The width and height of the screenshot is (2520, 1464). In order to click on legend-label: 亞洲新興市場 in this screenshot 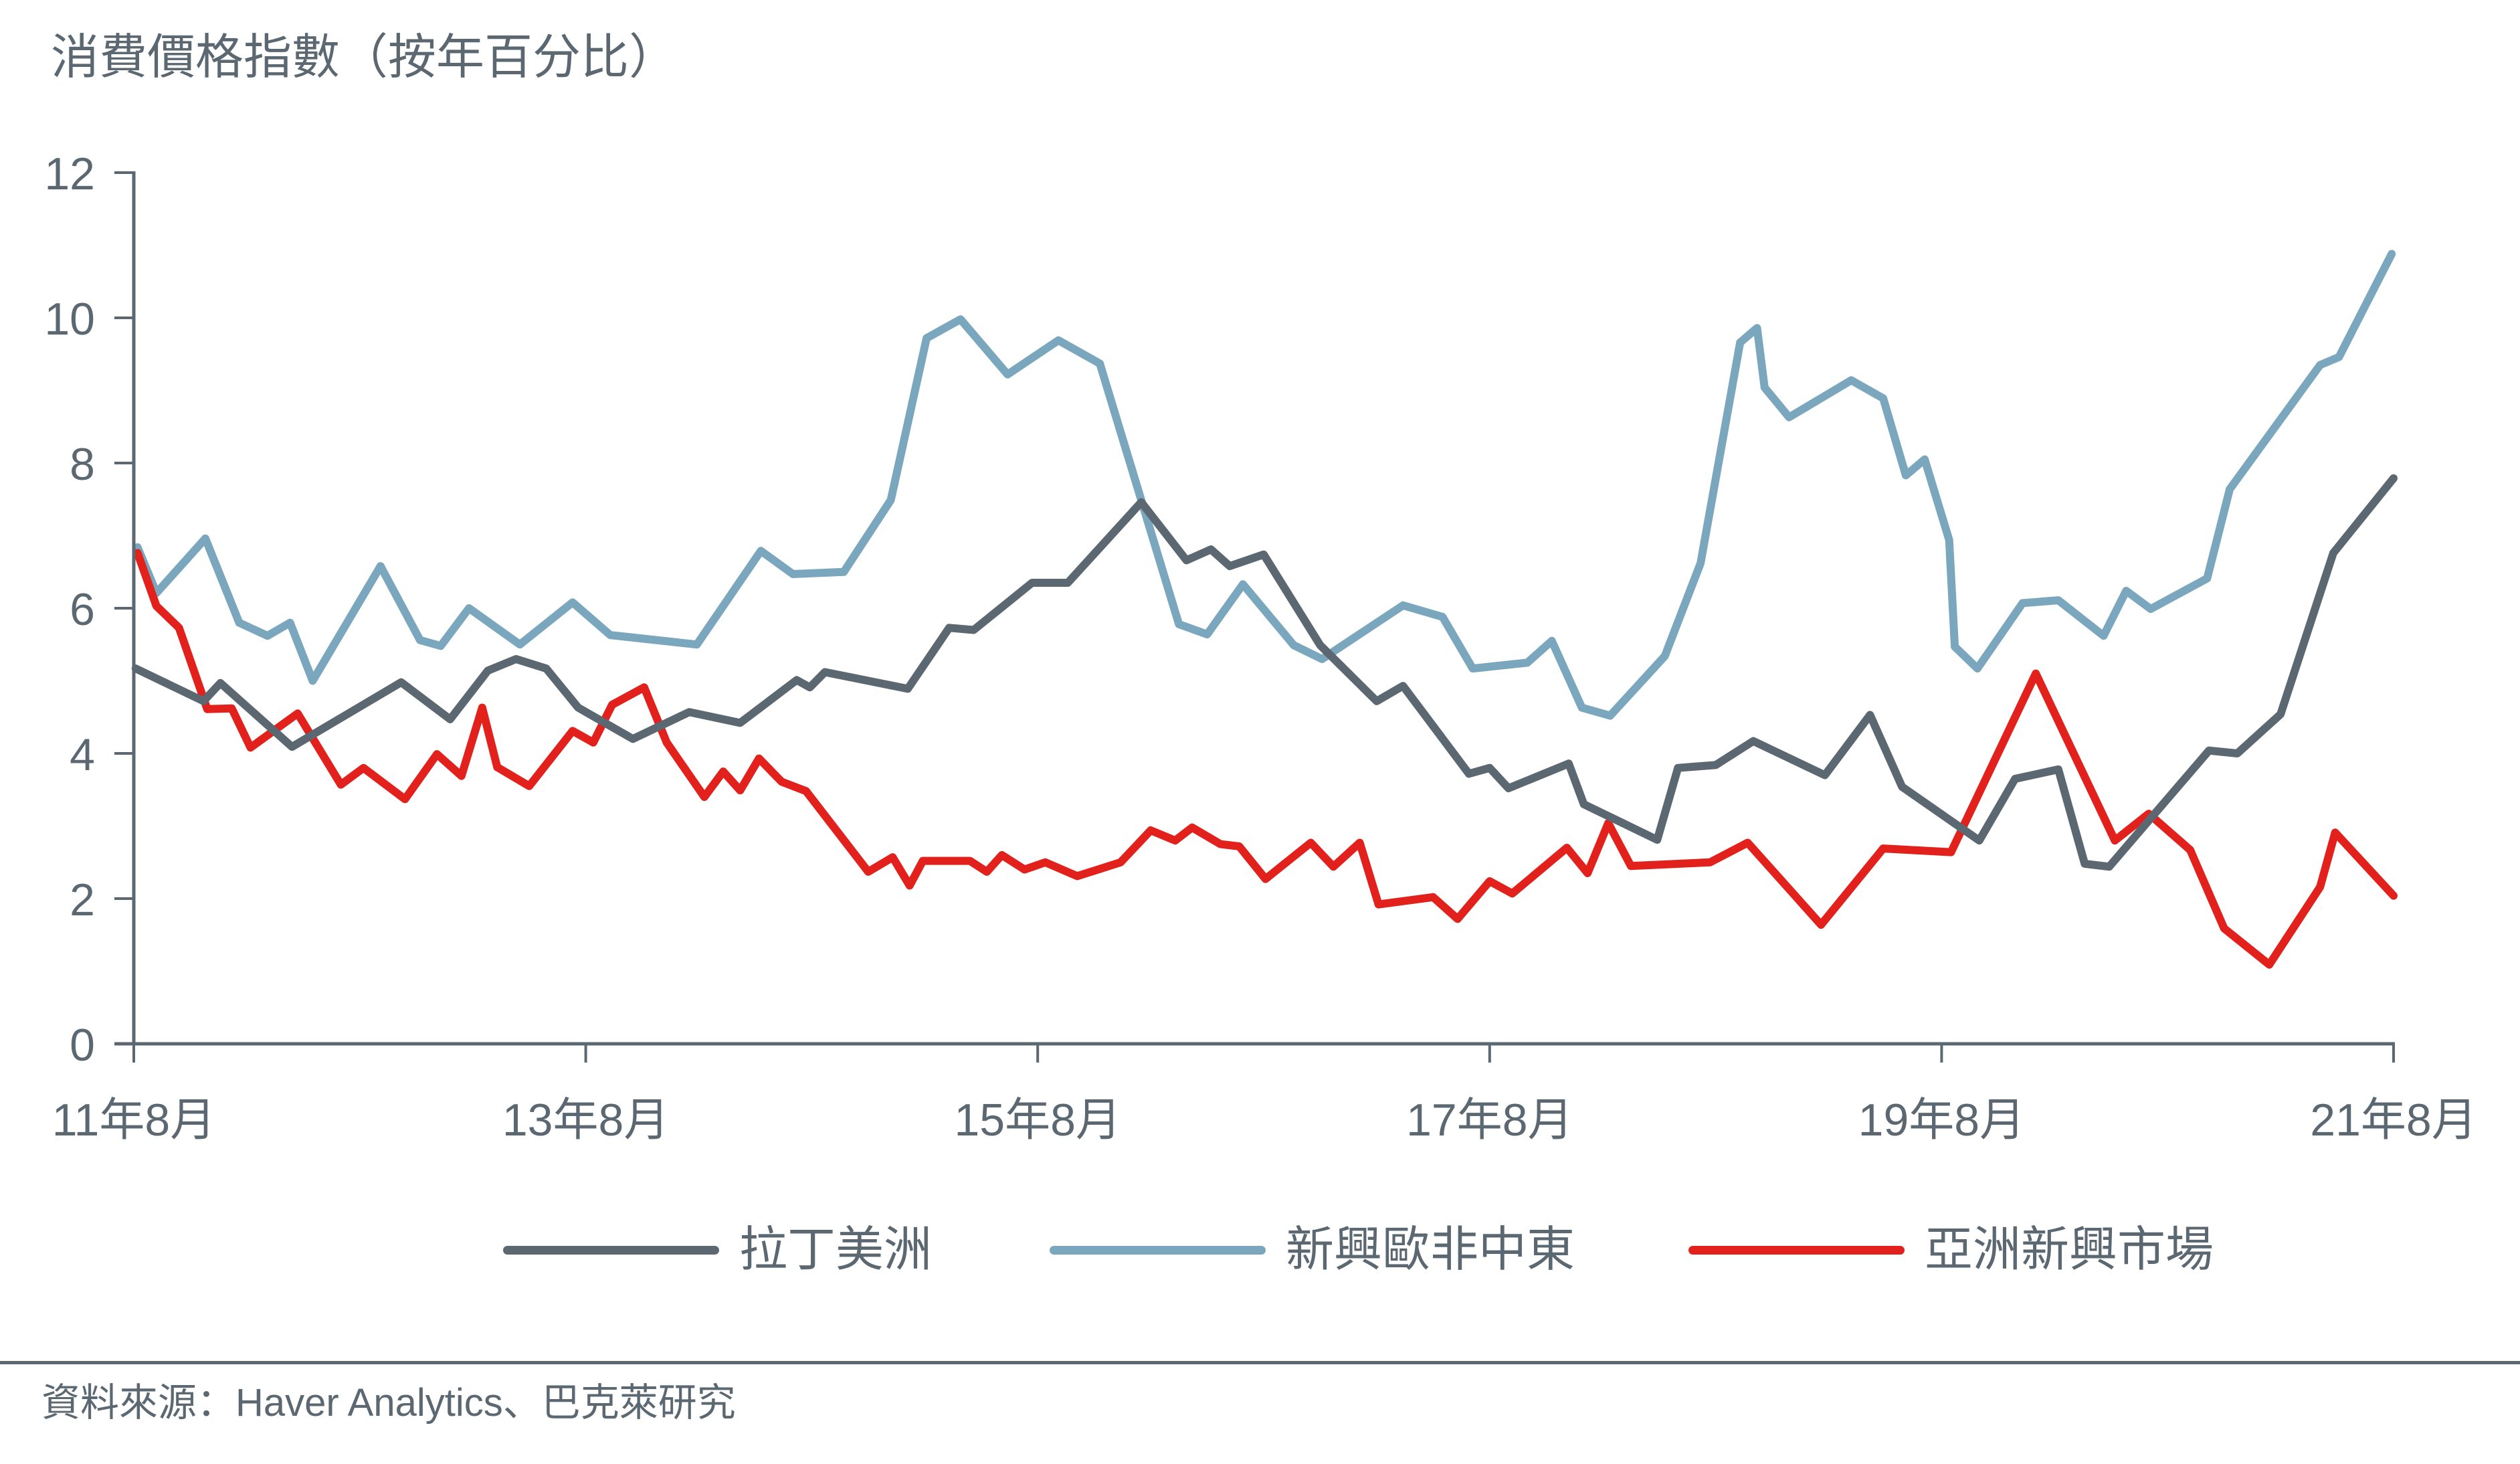, I will do `click(2069, 1250)`.